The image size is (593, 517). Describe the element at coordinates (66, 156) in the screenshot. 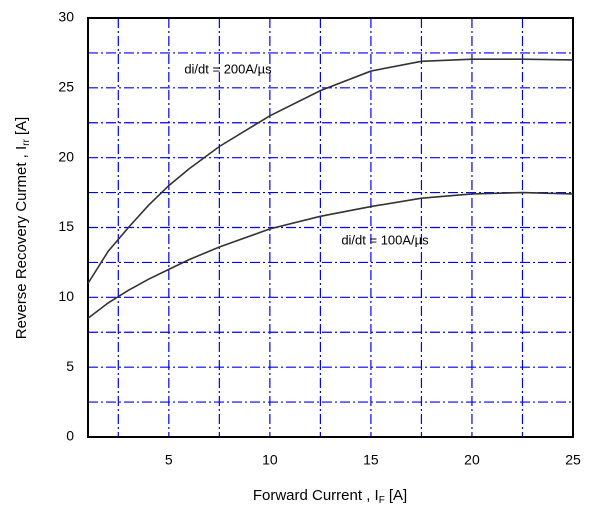

I see `y-tick-label: 20` at that location.